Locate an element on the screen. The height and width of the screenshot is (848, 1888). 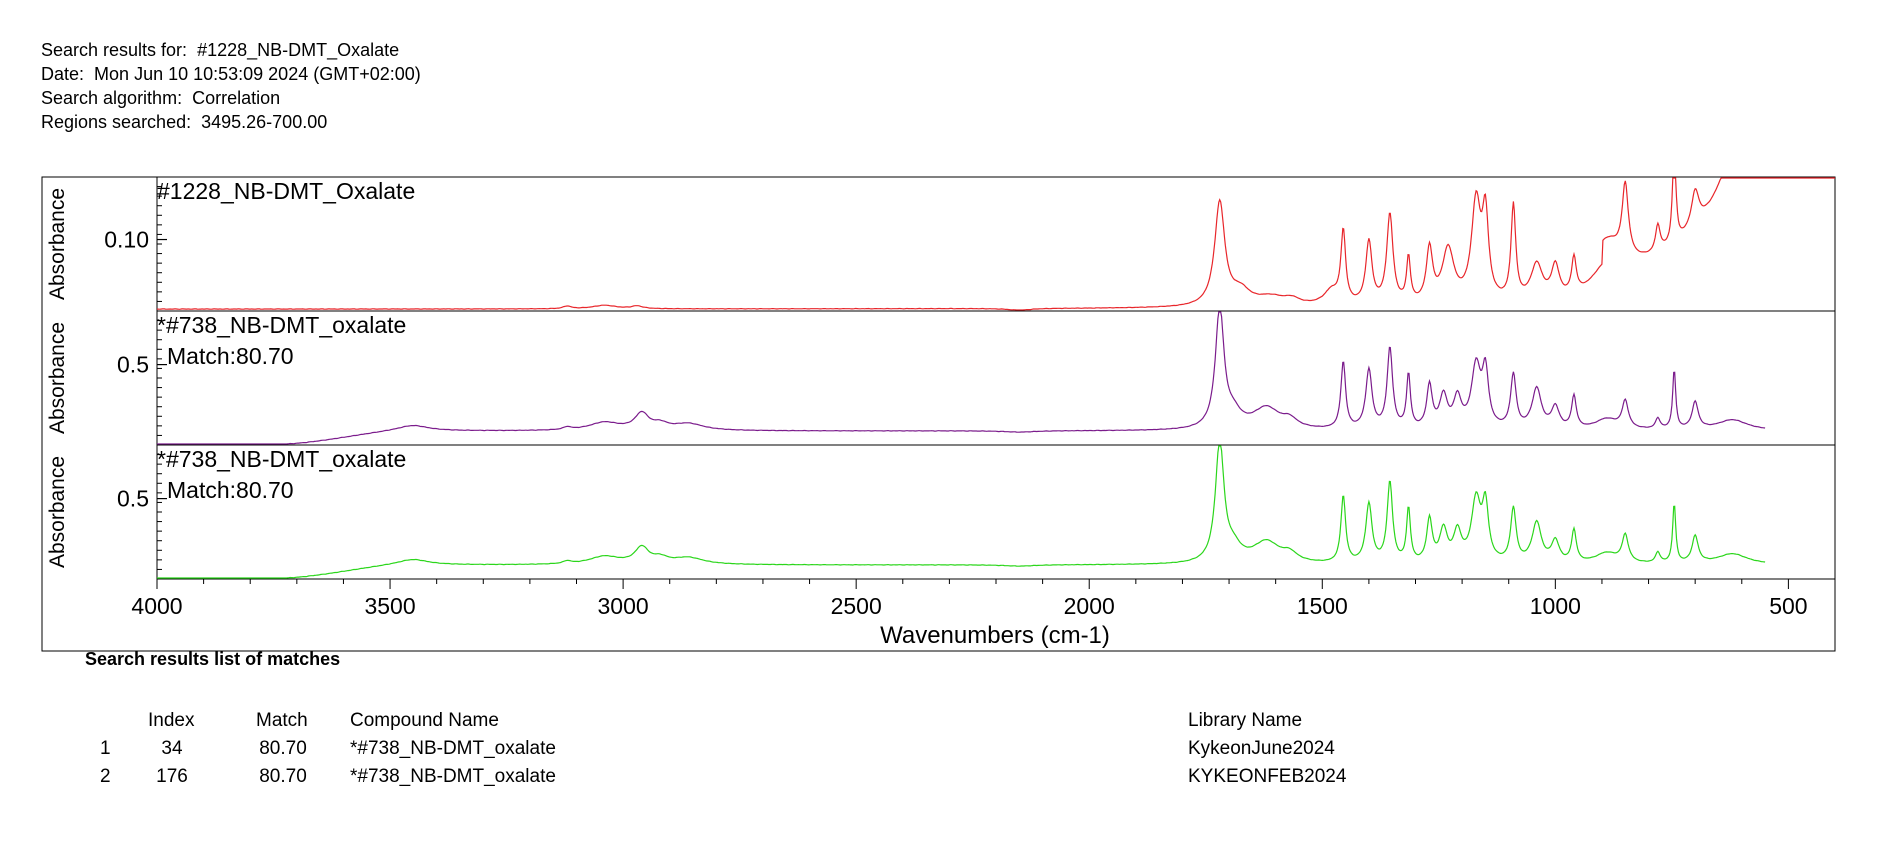
x-axis: 4000 3500 3000 2500 2000 1500 1000 500 is located at coordinates (983, 599).